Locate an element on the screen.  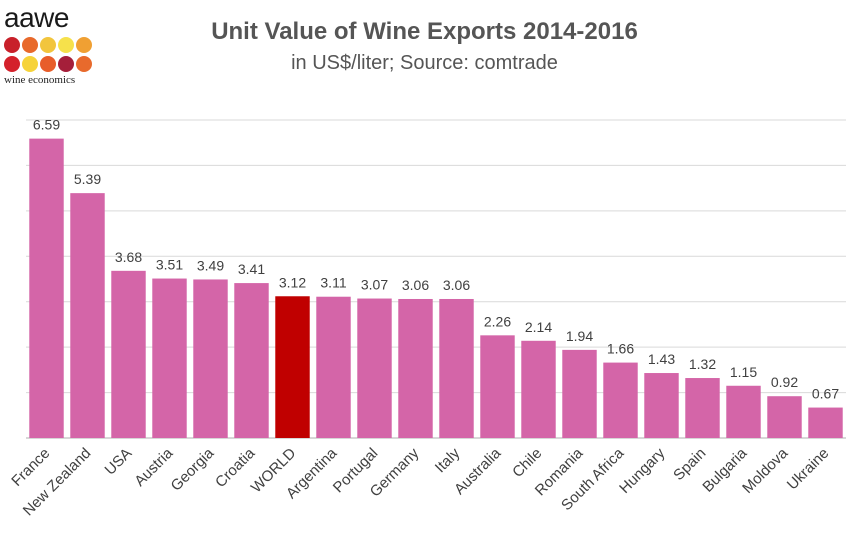
data-label: 3.11 is located at coordinates (333, 283).